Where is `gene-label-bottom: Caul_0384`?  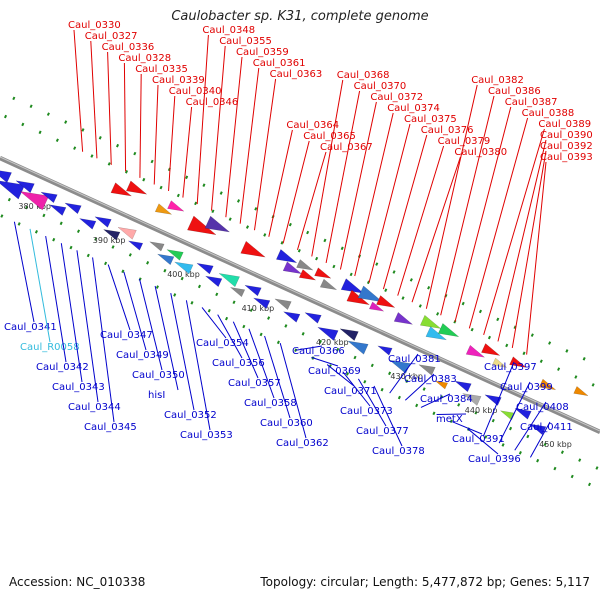 gene-label-bottom: Caul_0384 is located at coordinates (446, 399).